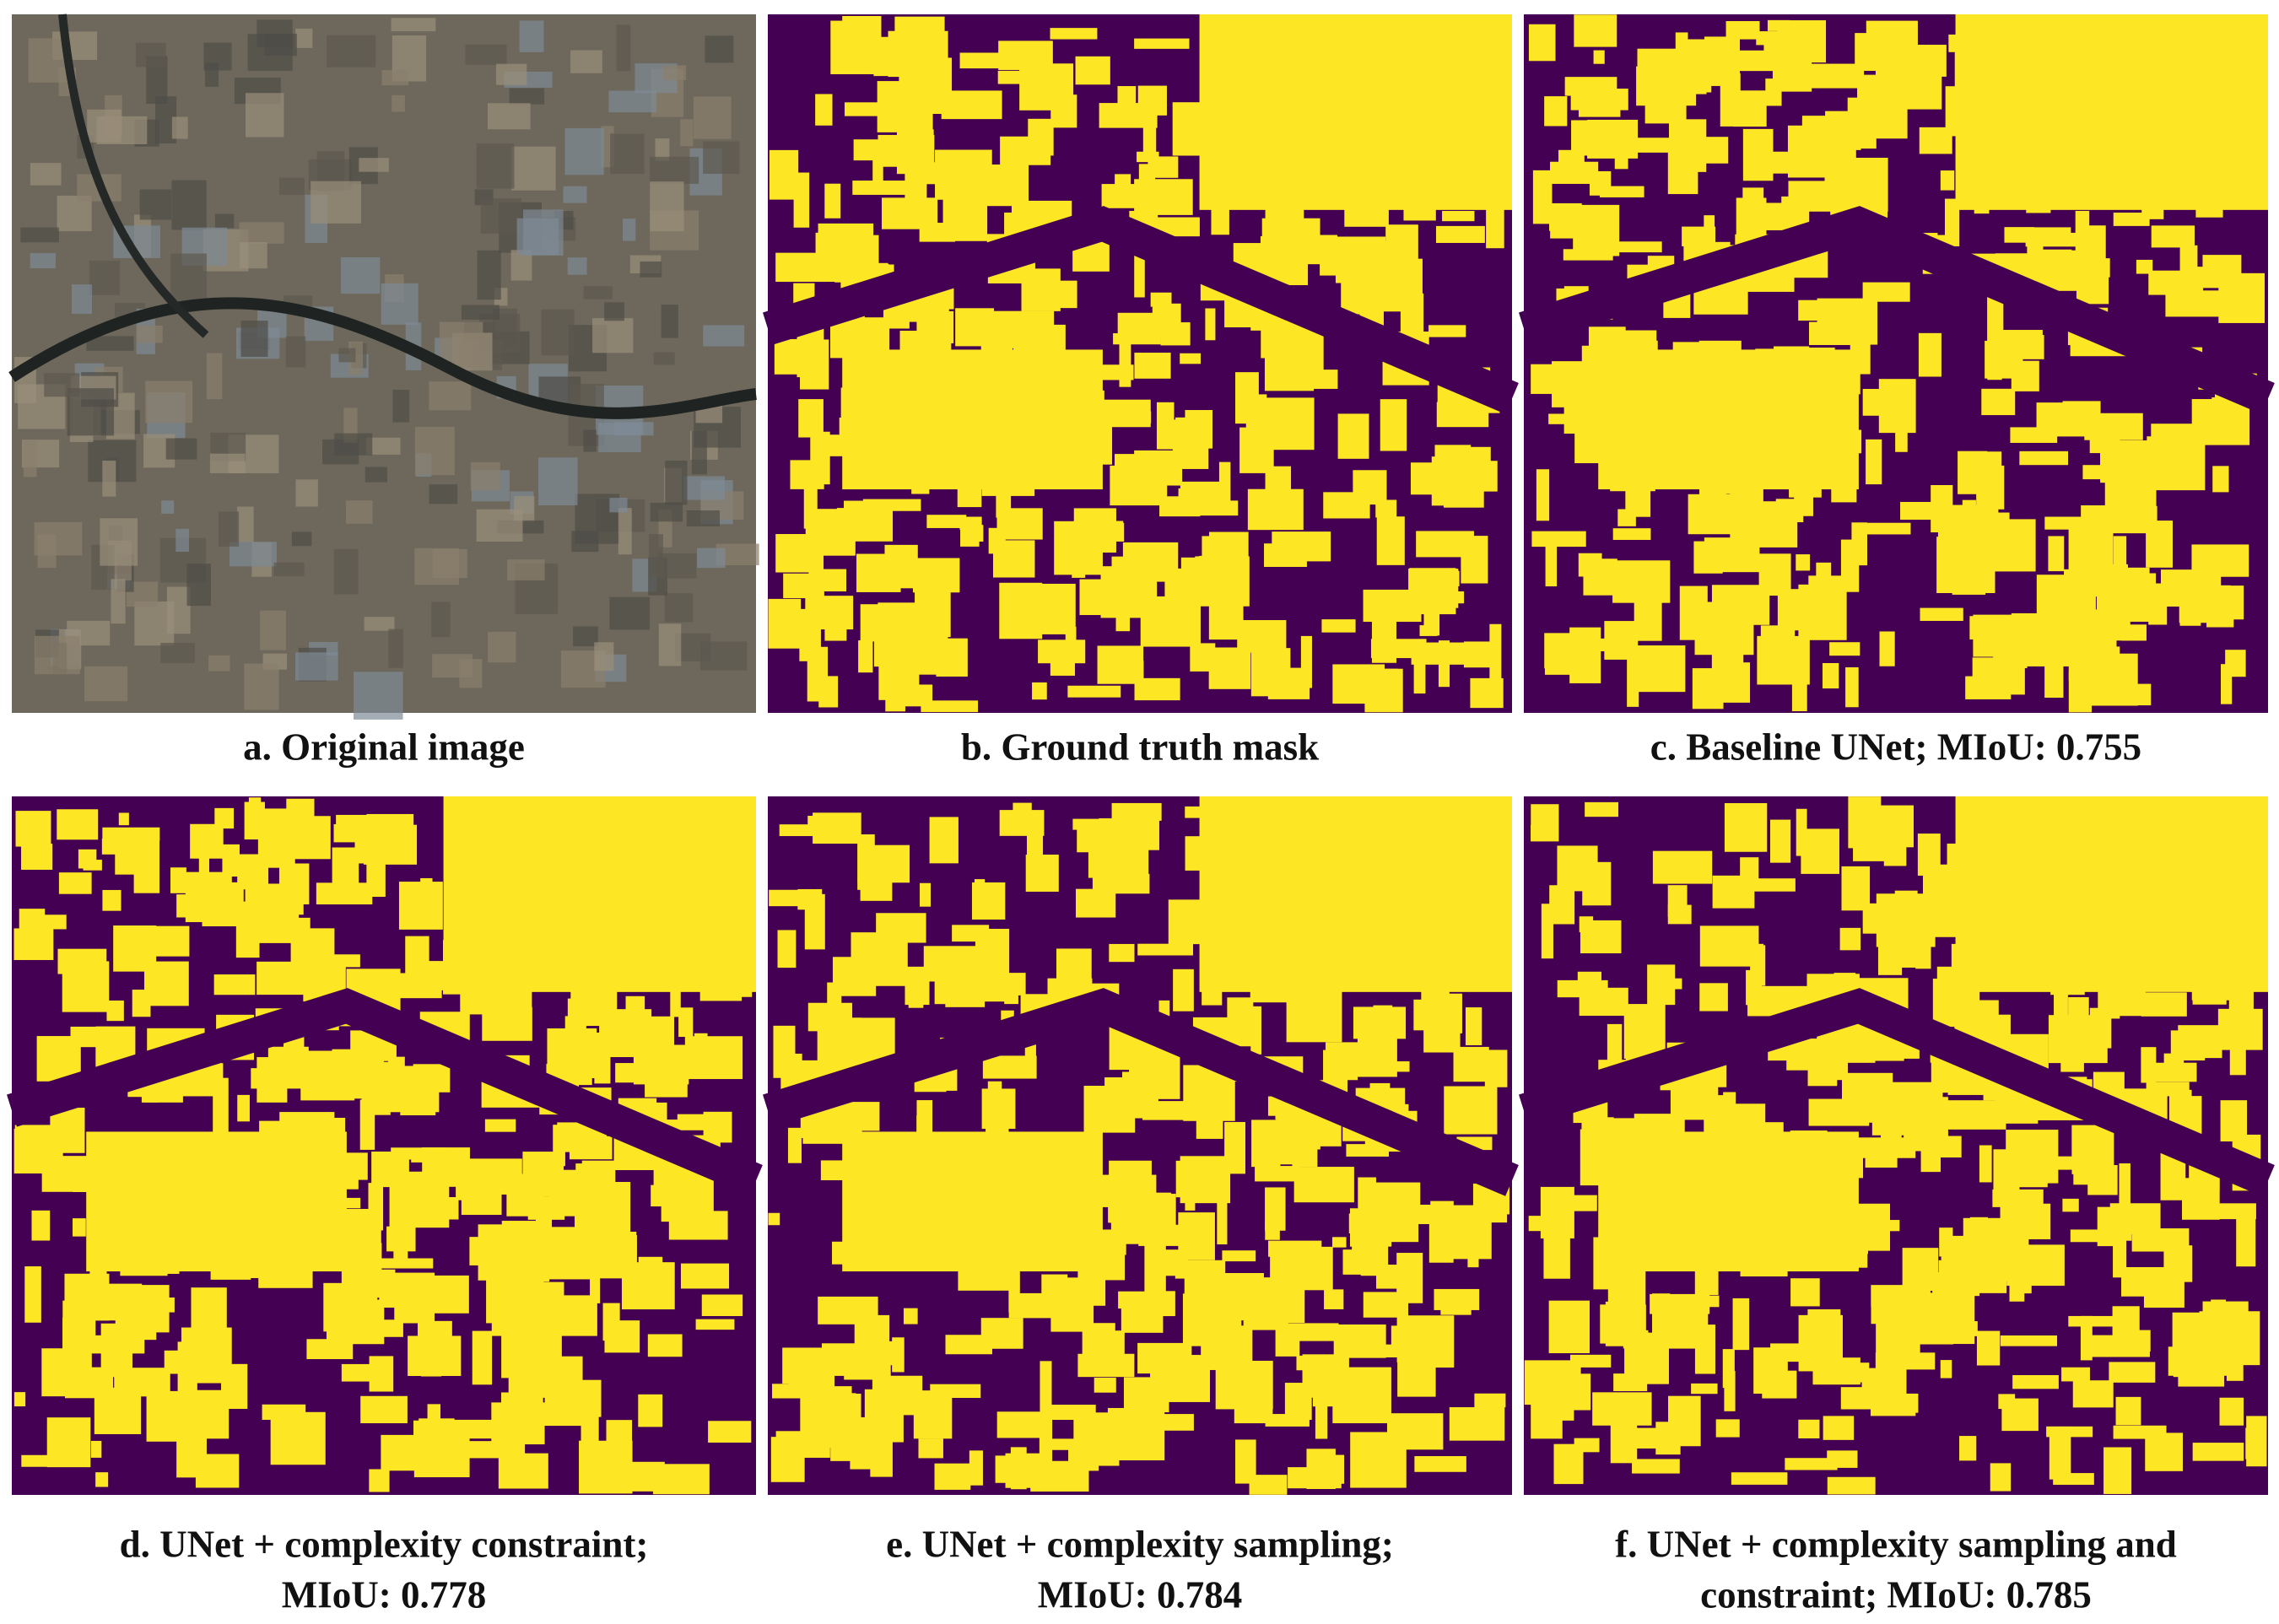 This screenshot has height=1624, width=2279. What do you see at coordinates (1141, 1145) in the screenshot?
I see `panel` at bounding box center [1141, 1145].